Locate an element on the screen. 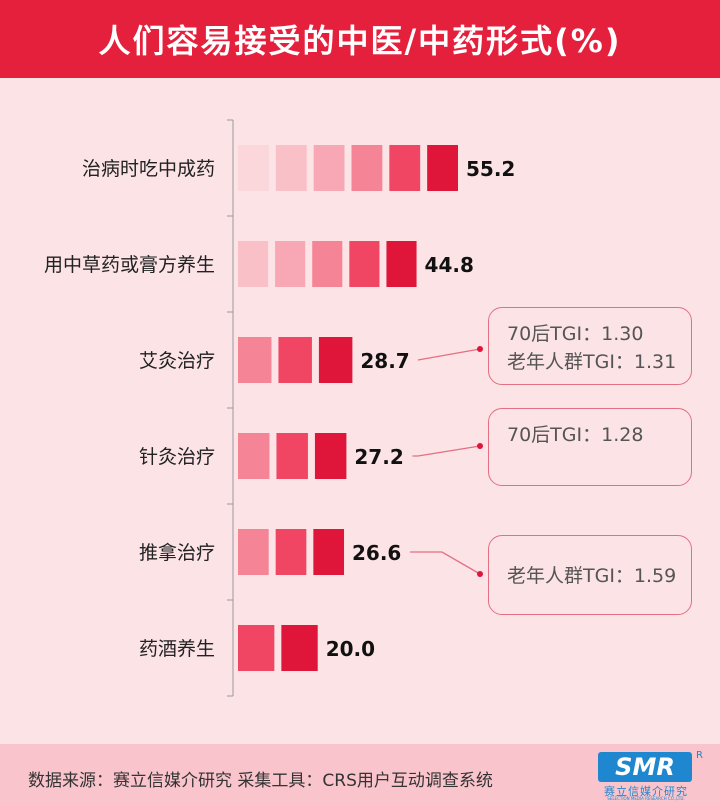 The width and height of the screenshot is (720, 806). category-label: 用中草药或膏方养生 is located at coordinates (129, 264).